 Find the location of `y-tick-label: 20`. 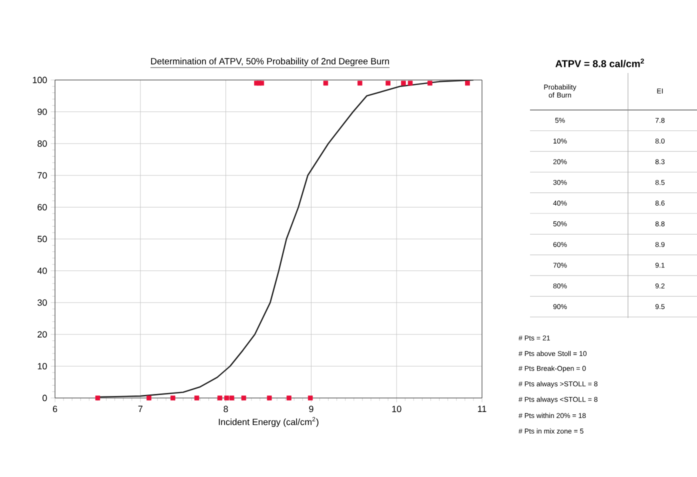

y-tick-label: 20 is located at coordinates (42, 334).